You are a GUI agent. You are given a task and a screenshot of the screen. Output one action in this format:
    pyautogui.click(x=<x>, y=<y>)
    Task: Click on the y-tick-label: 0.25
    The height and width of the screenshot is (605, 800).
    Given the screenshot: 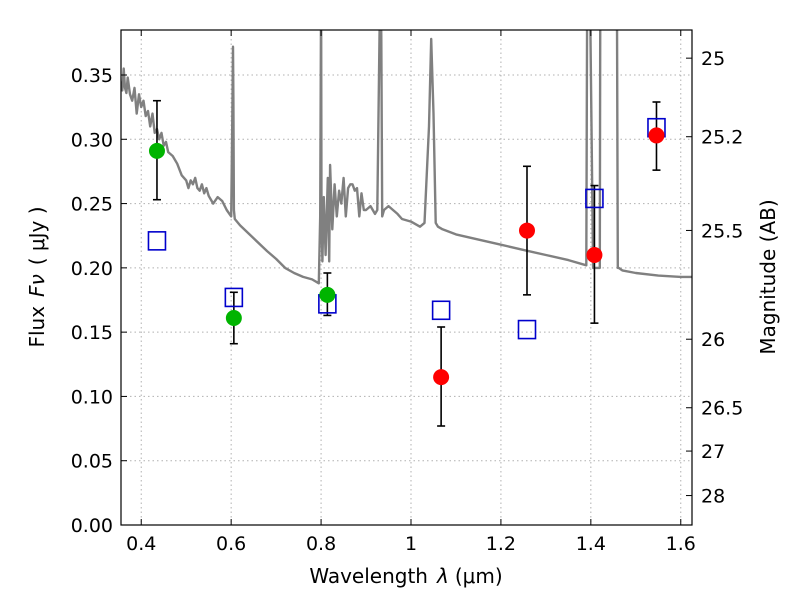 What is the action you would take?
    pyautogui.click(x=92, y=205)
    